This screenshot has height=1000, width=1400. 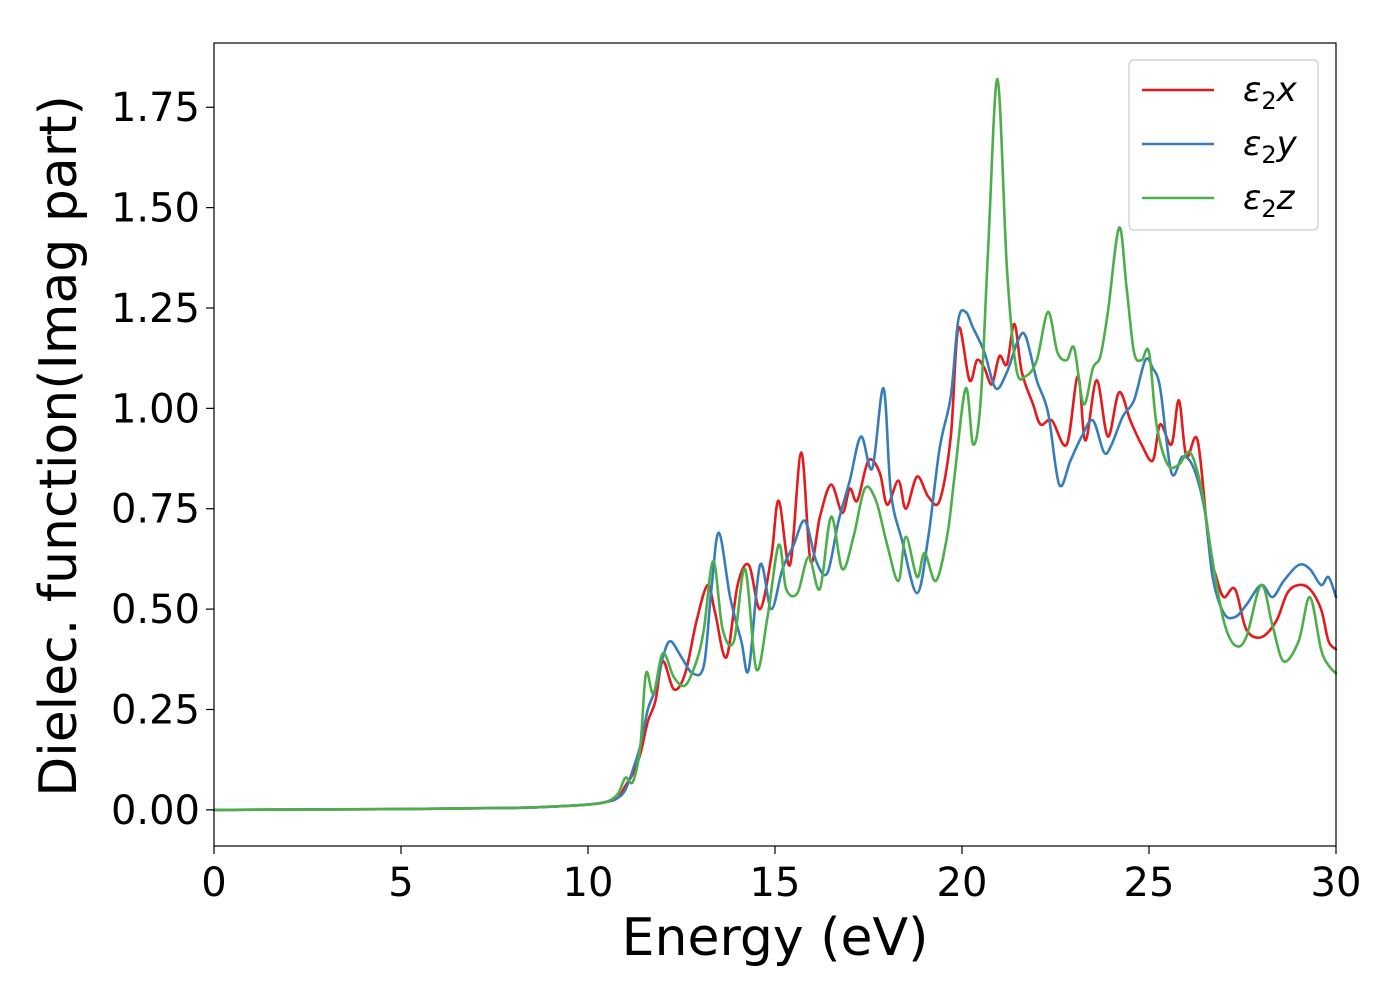 I want to click on y-tick-label: 1.00, so click(x=155, y=409).